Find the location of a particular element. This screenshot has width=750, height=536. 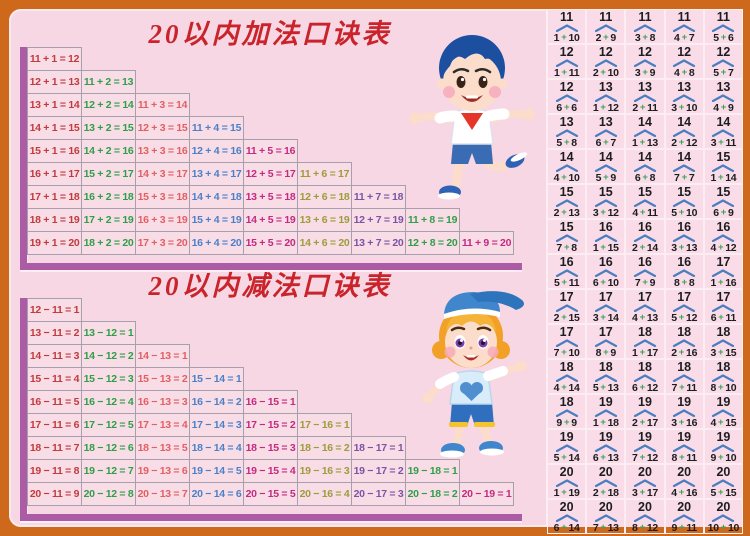

bond-total: 15 is located at coordinates (645, 192).